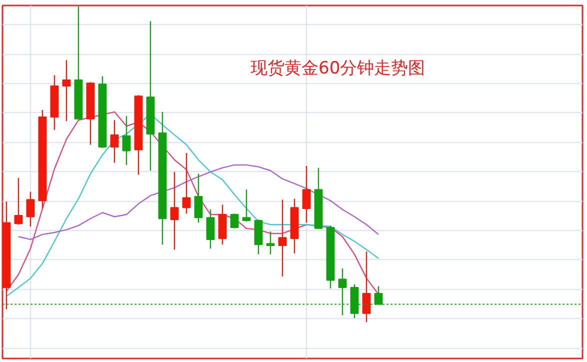 The image size is (587, 362). I want to click on text: 现货黄金60分钟走势图, so click(338, 68).